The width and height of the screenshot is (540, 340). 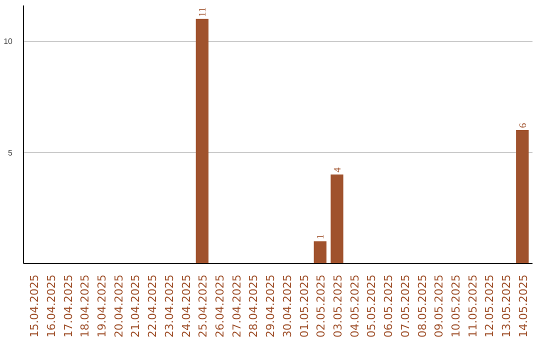 What do you see at coordinates (287, 306) in the screenshot?
I see `x-tick-label: 30.04.2025` at bounding box center [287, 306].